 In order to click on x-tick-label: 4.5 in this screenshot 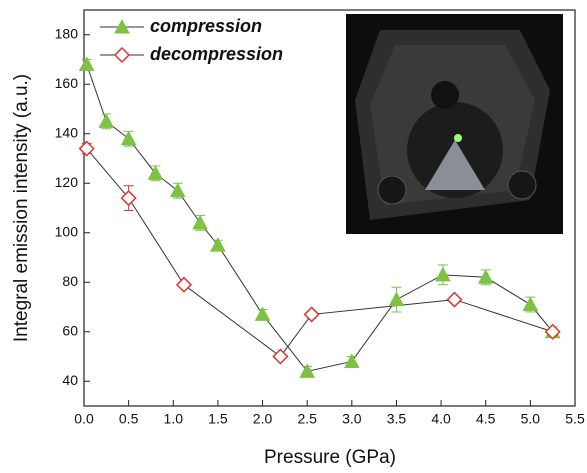, I will do `click(486, 419)`.